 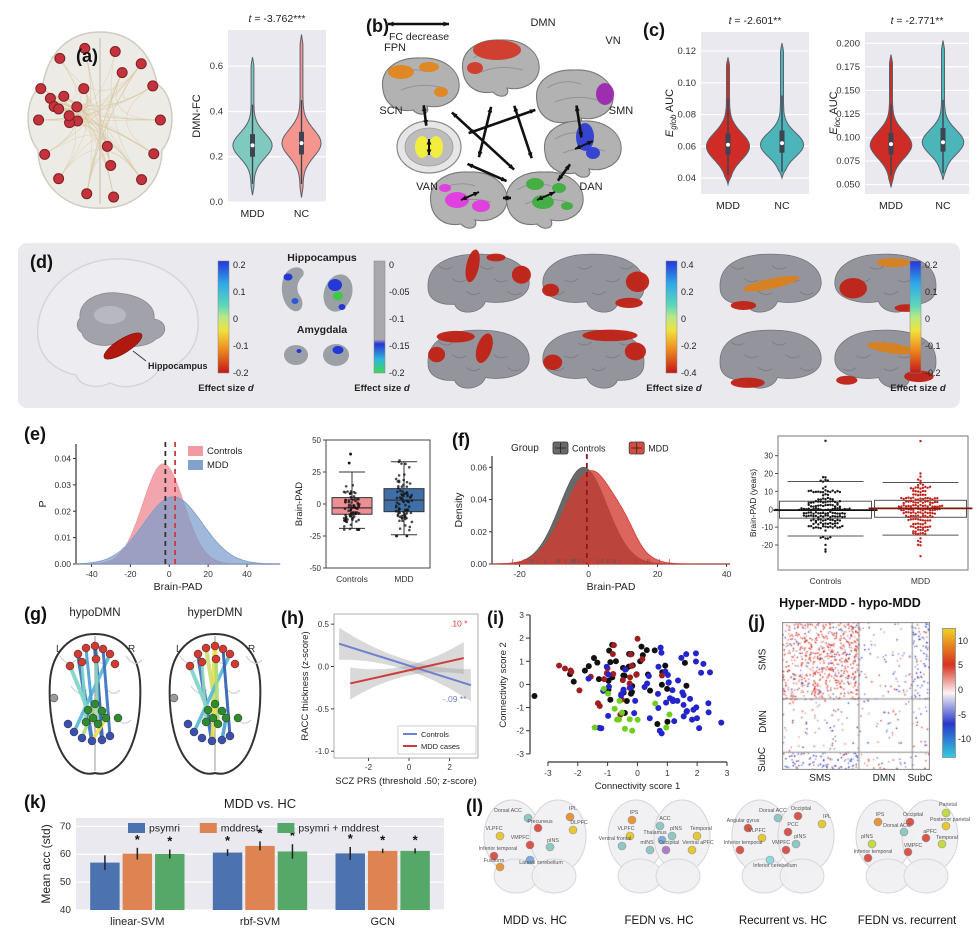 I want to click on y-tick-label: 0.08, so click(x=687, y=115).